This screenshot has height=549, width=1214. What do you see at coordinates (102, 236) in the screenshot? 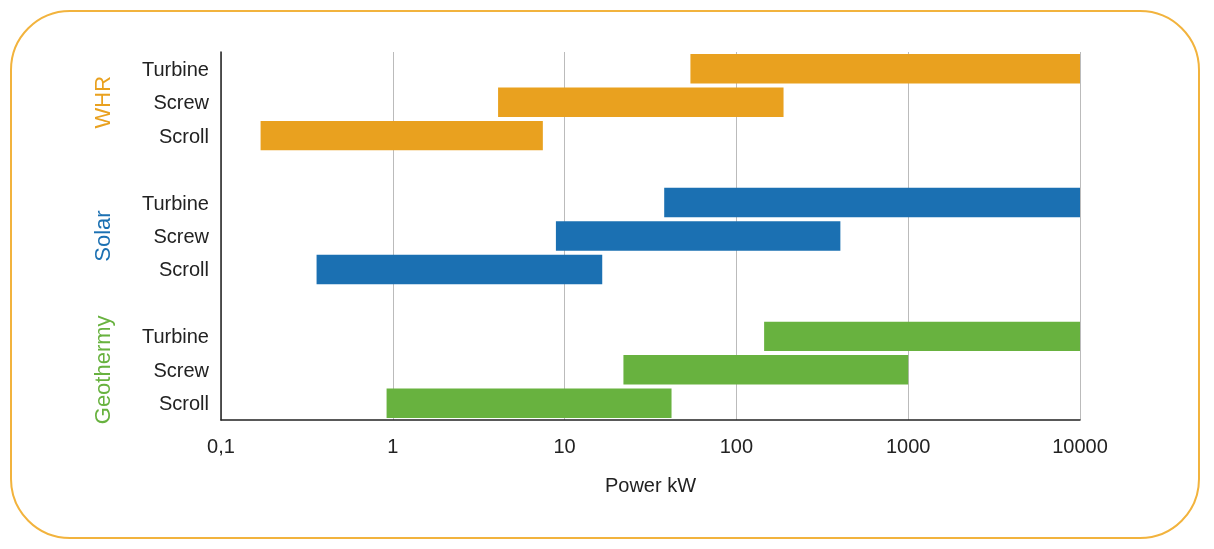
I see `text: Solar` at bounding box center [102, 236].